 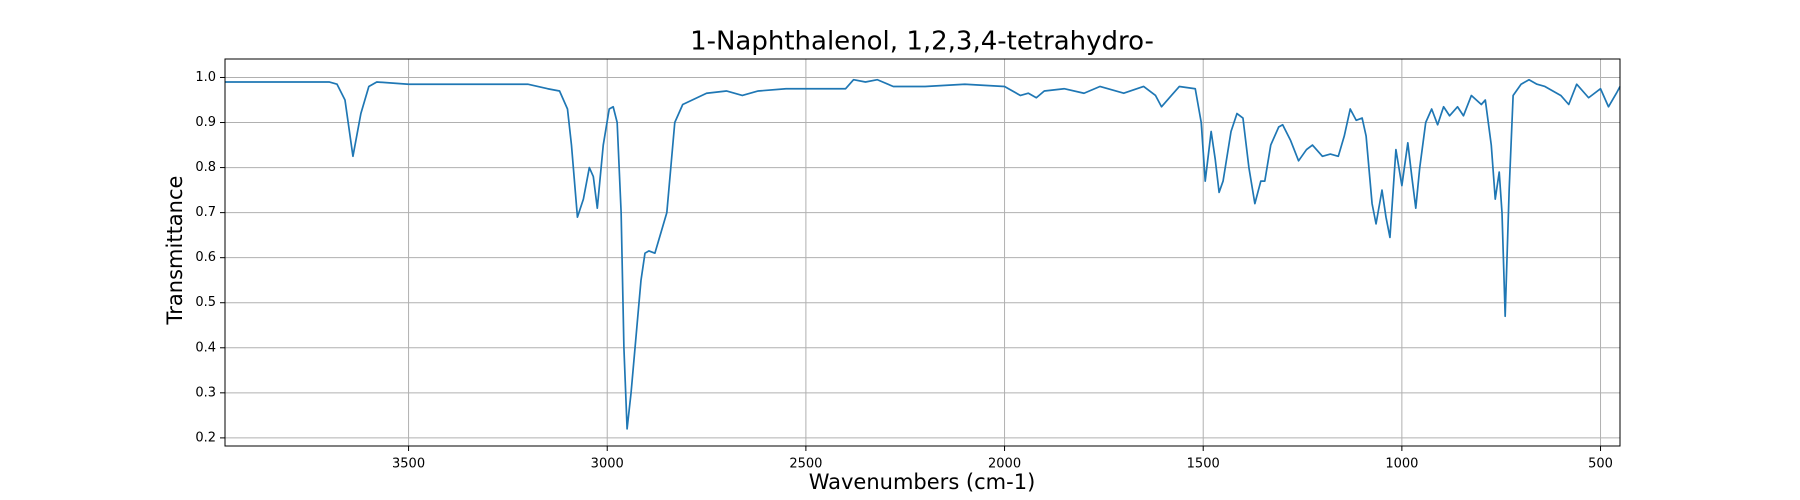 What do you see at coordinates (1600, 464) in the screenshot?
I see `x-tick-label: 500` at bounding box center [1600, 464].